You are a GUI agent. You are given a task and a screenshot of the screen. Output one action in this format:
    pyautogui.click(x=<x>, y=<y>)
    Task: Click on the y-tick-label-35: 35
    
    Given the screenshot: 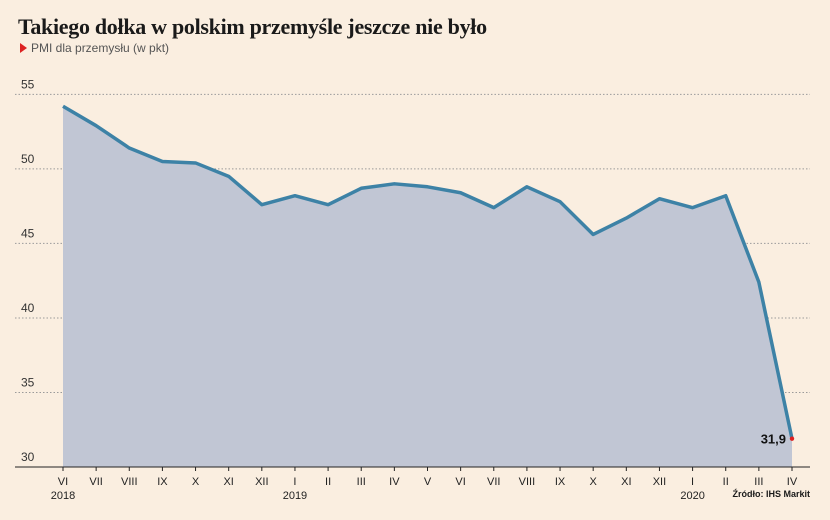 What is the action you would take?
    pyautogui.click(x=28, y=382)
    